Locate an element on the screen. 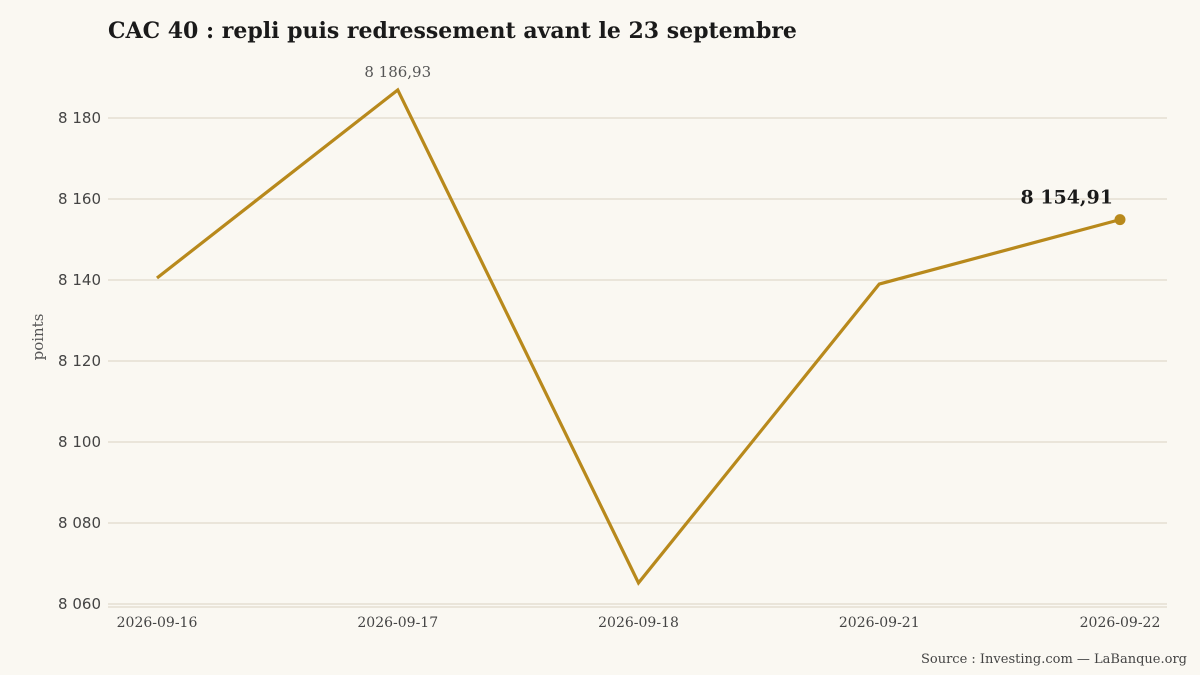  last-value-label: 8 154,91 is located at coordinates (1066, 198).